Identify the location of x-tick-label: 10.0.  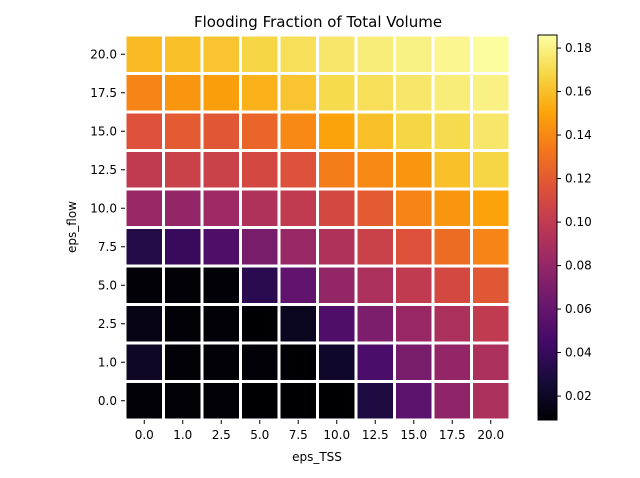
(336, 435).